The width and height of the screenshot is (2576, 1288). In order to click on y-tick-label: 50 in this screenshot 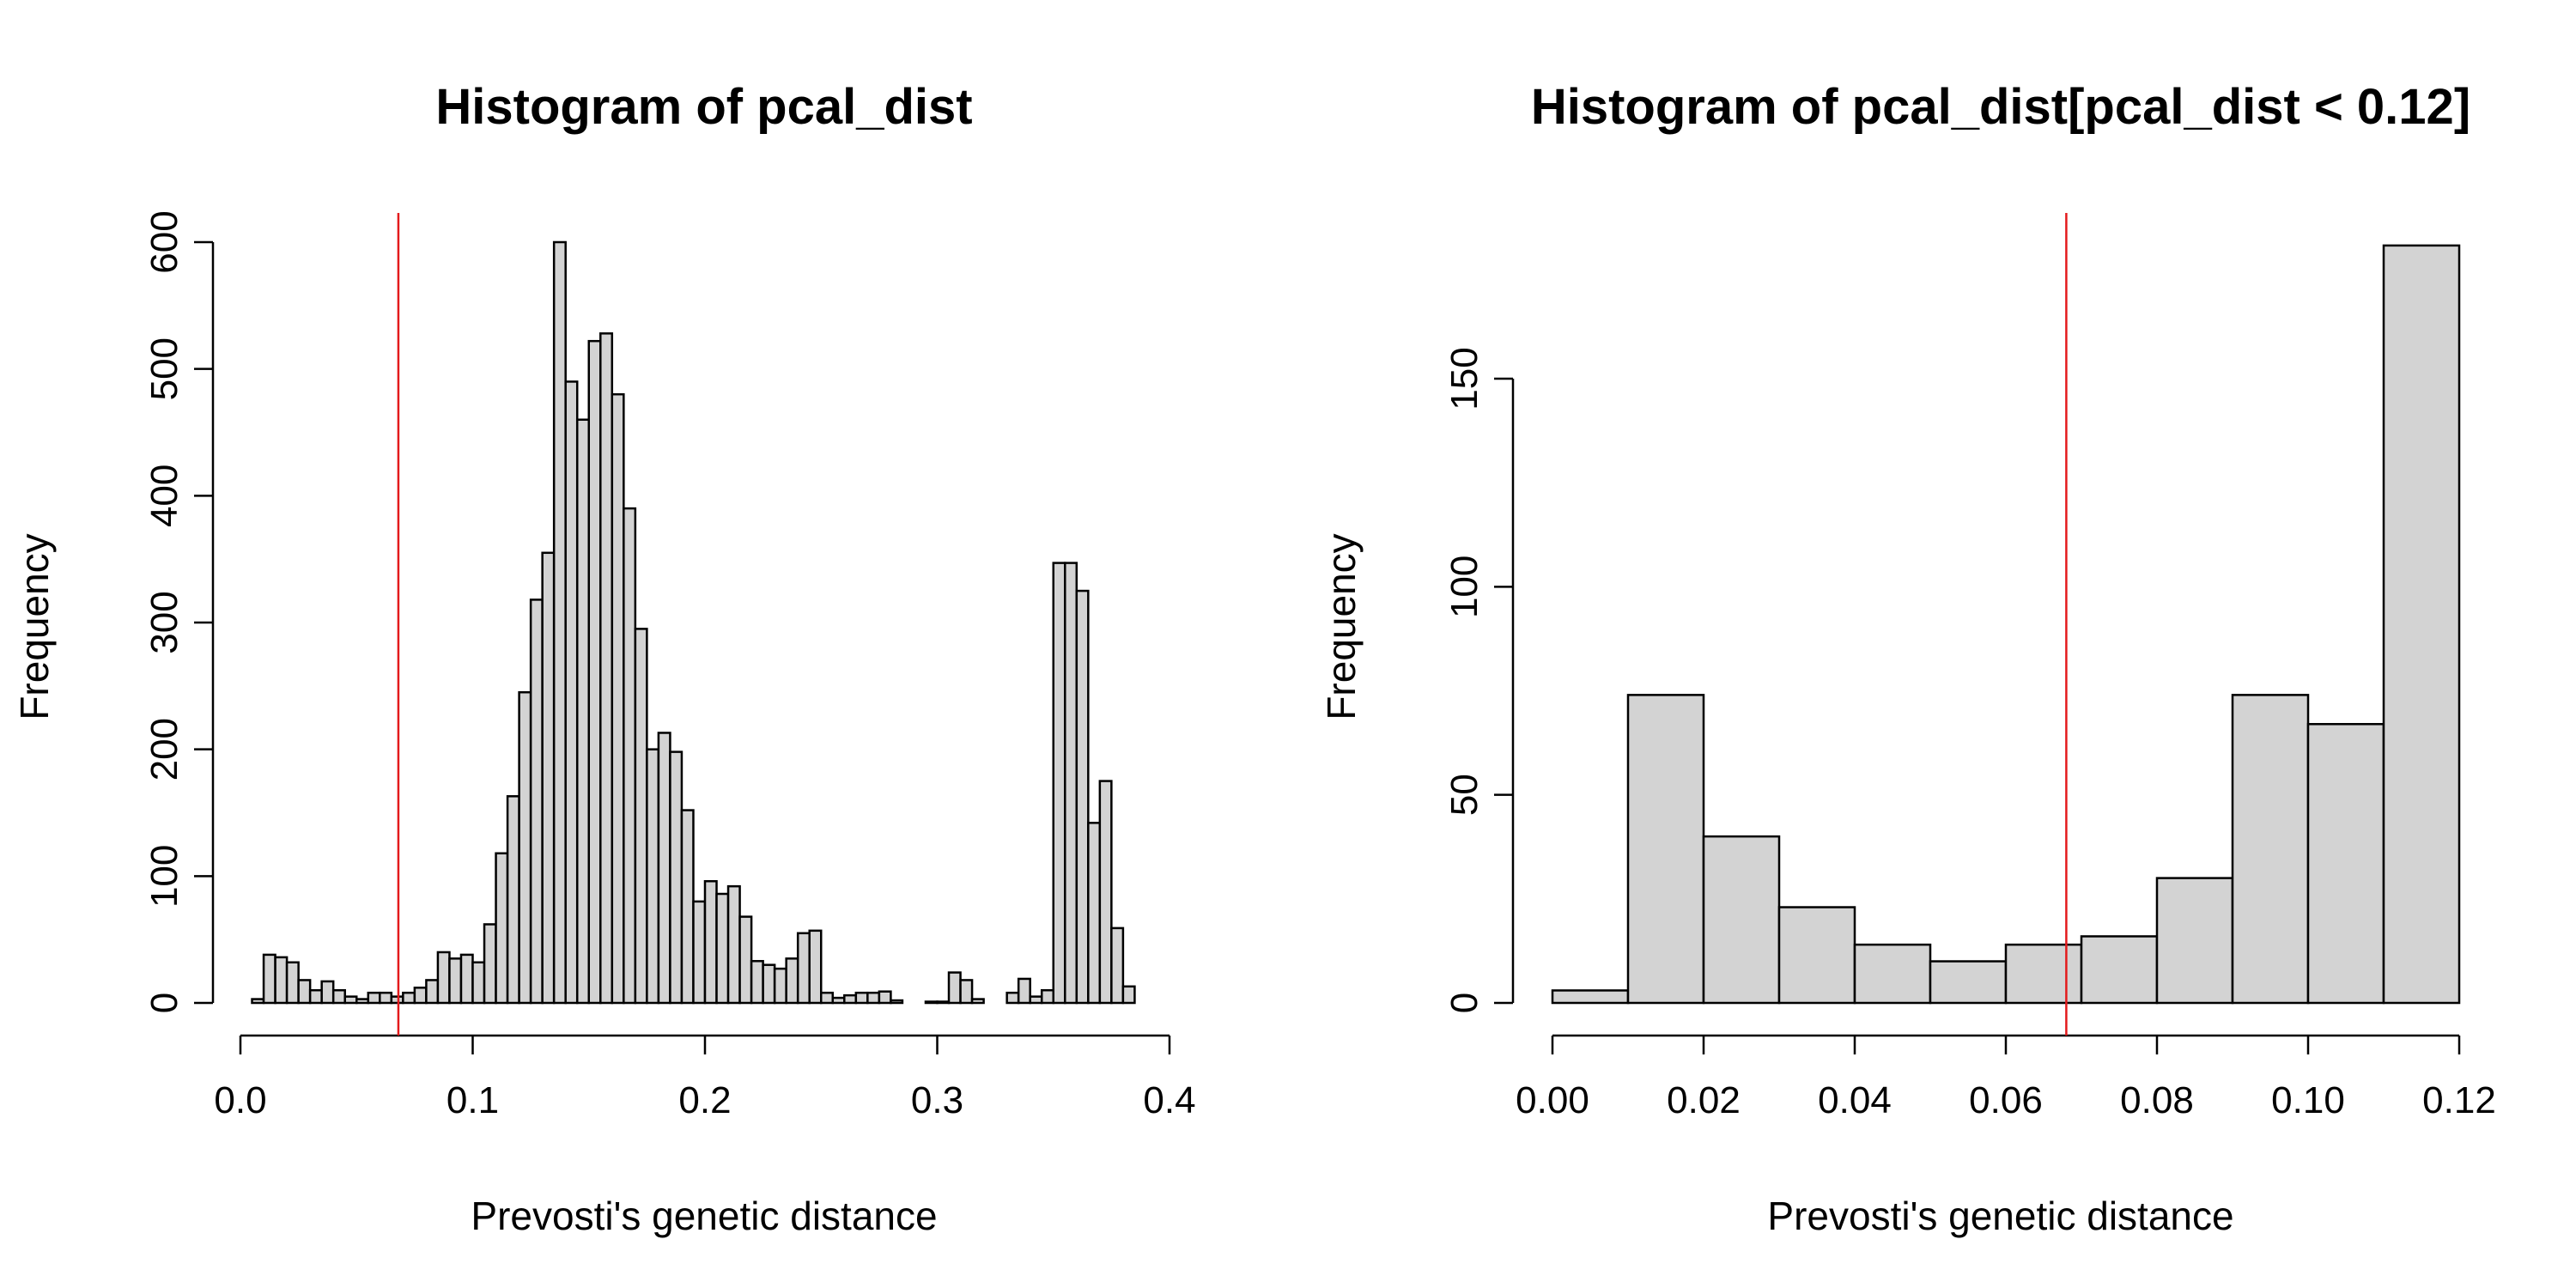, I will do `click(1464, 795)`.